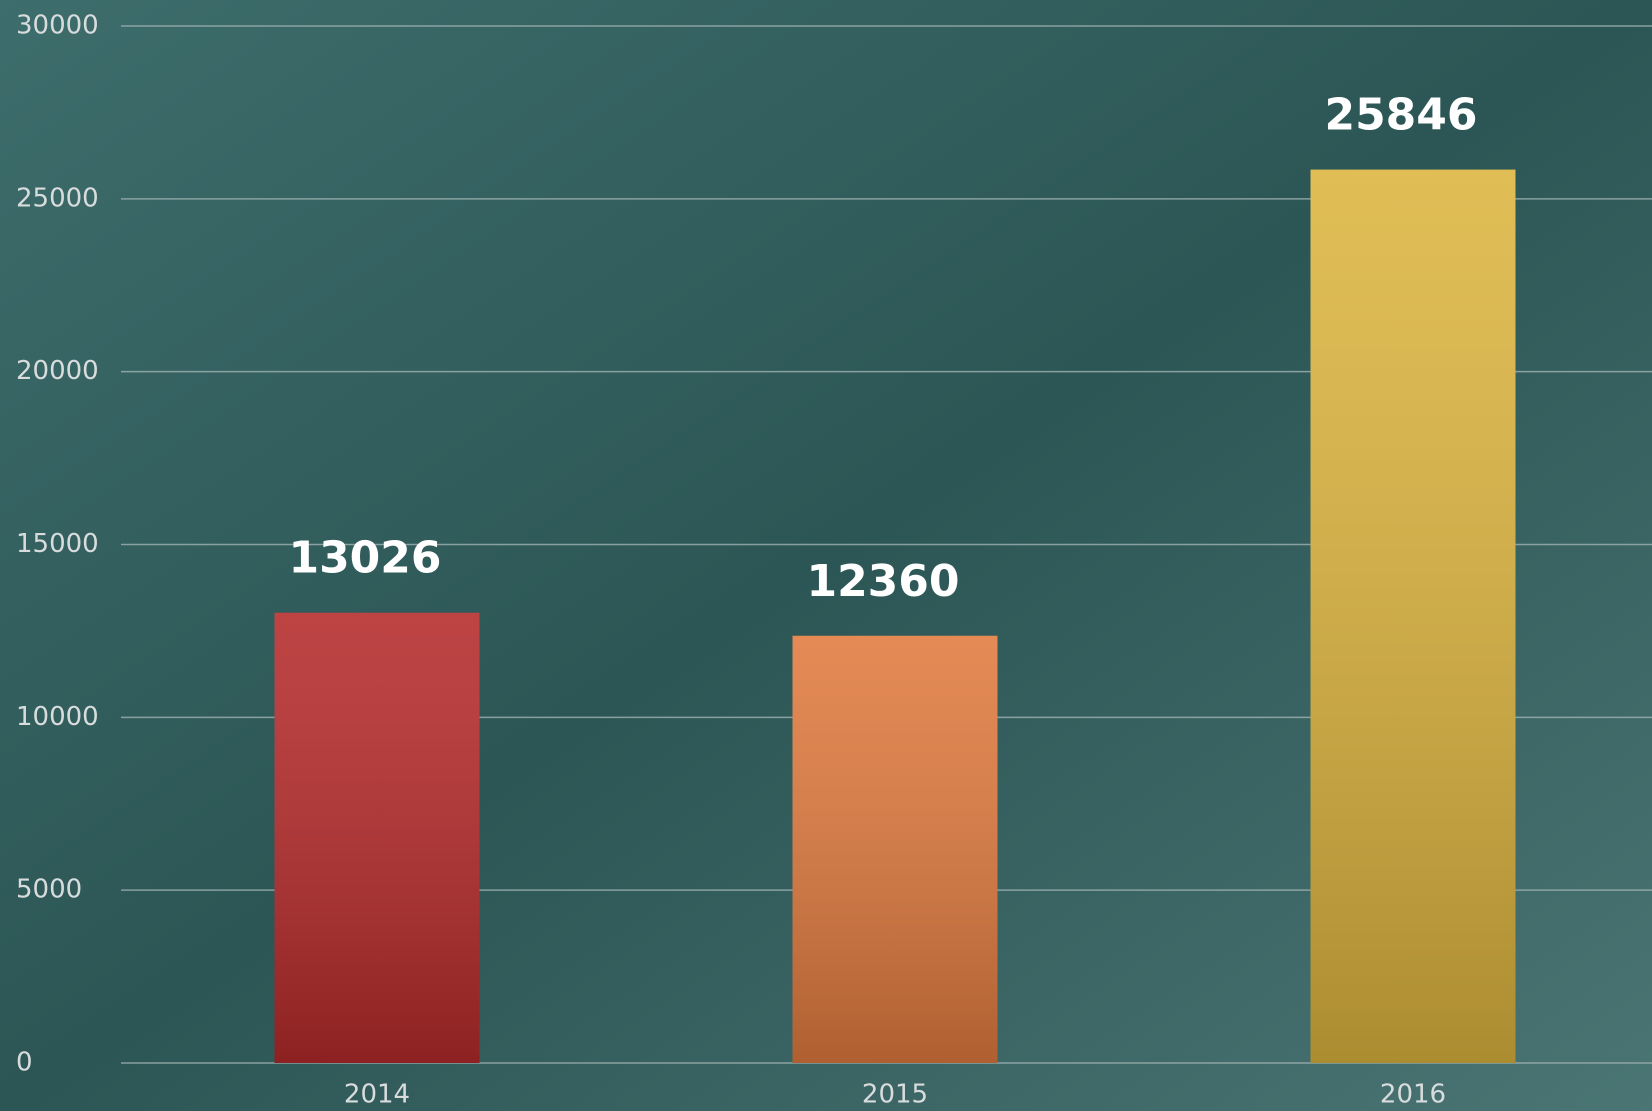  I want to click on x-tick-label: 2015, so click(895, 1095).